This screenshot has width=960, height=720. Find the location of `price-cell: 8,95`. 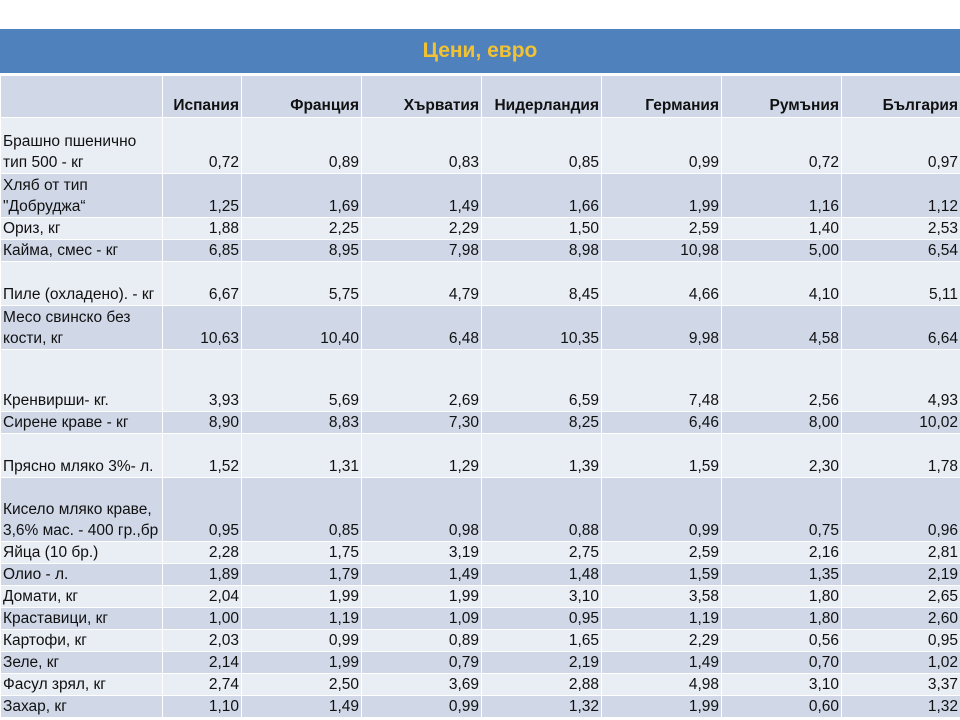

price-cell: 8,95 is located at coordinates (301, 250).